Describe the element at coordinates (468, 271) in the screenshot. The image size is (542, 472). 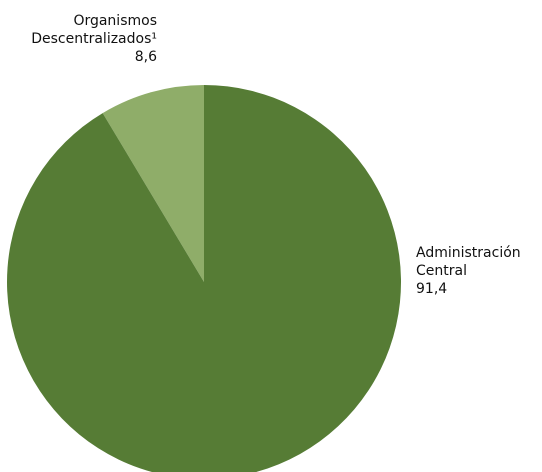
I see `slice-label-administracion-central: Administración Central 91,4` at that location.